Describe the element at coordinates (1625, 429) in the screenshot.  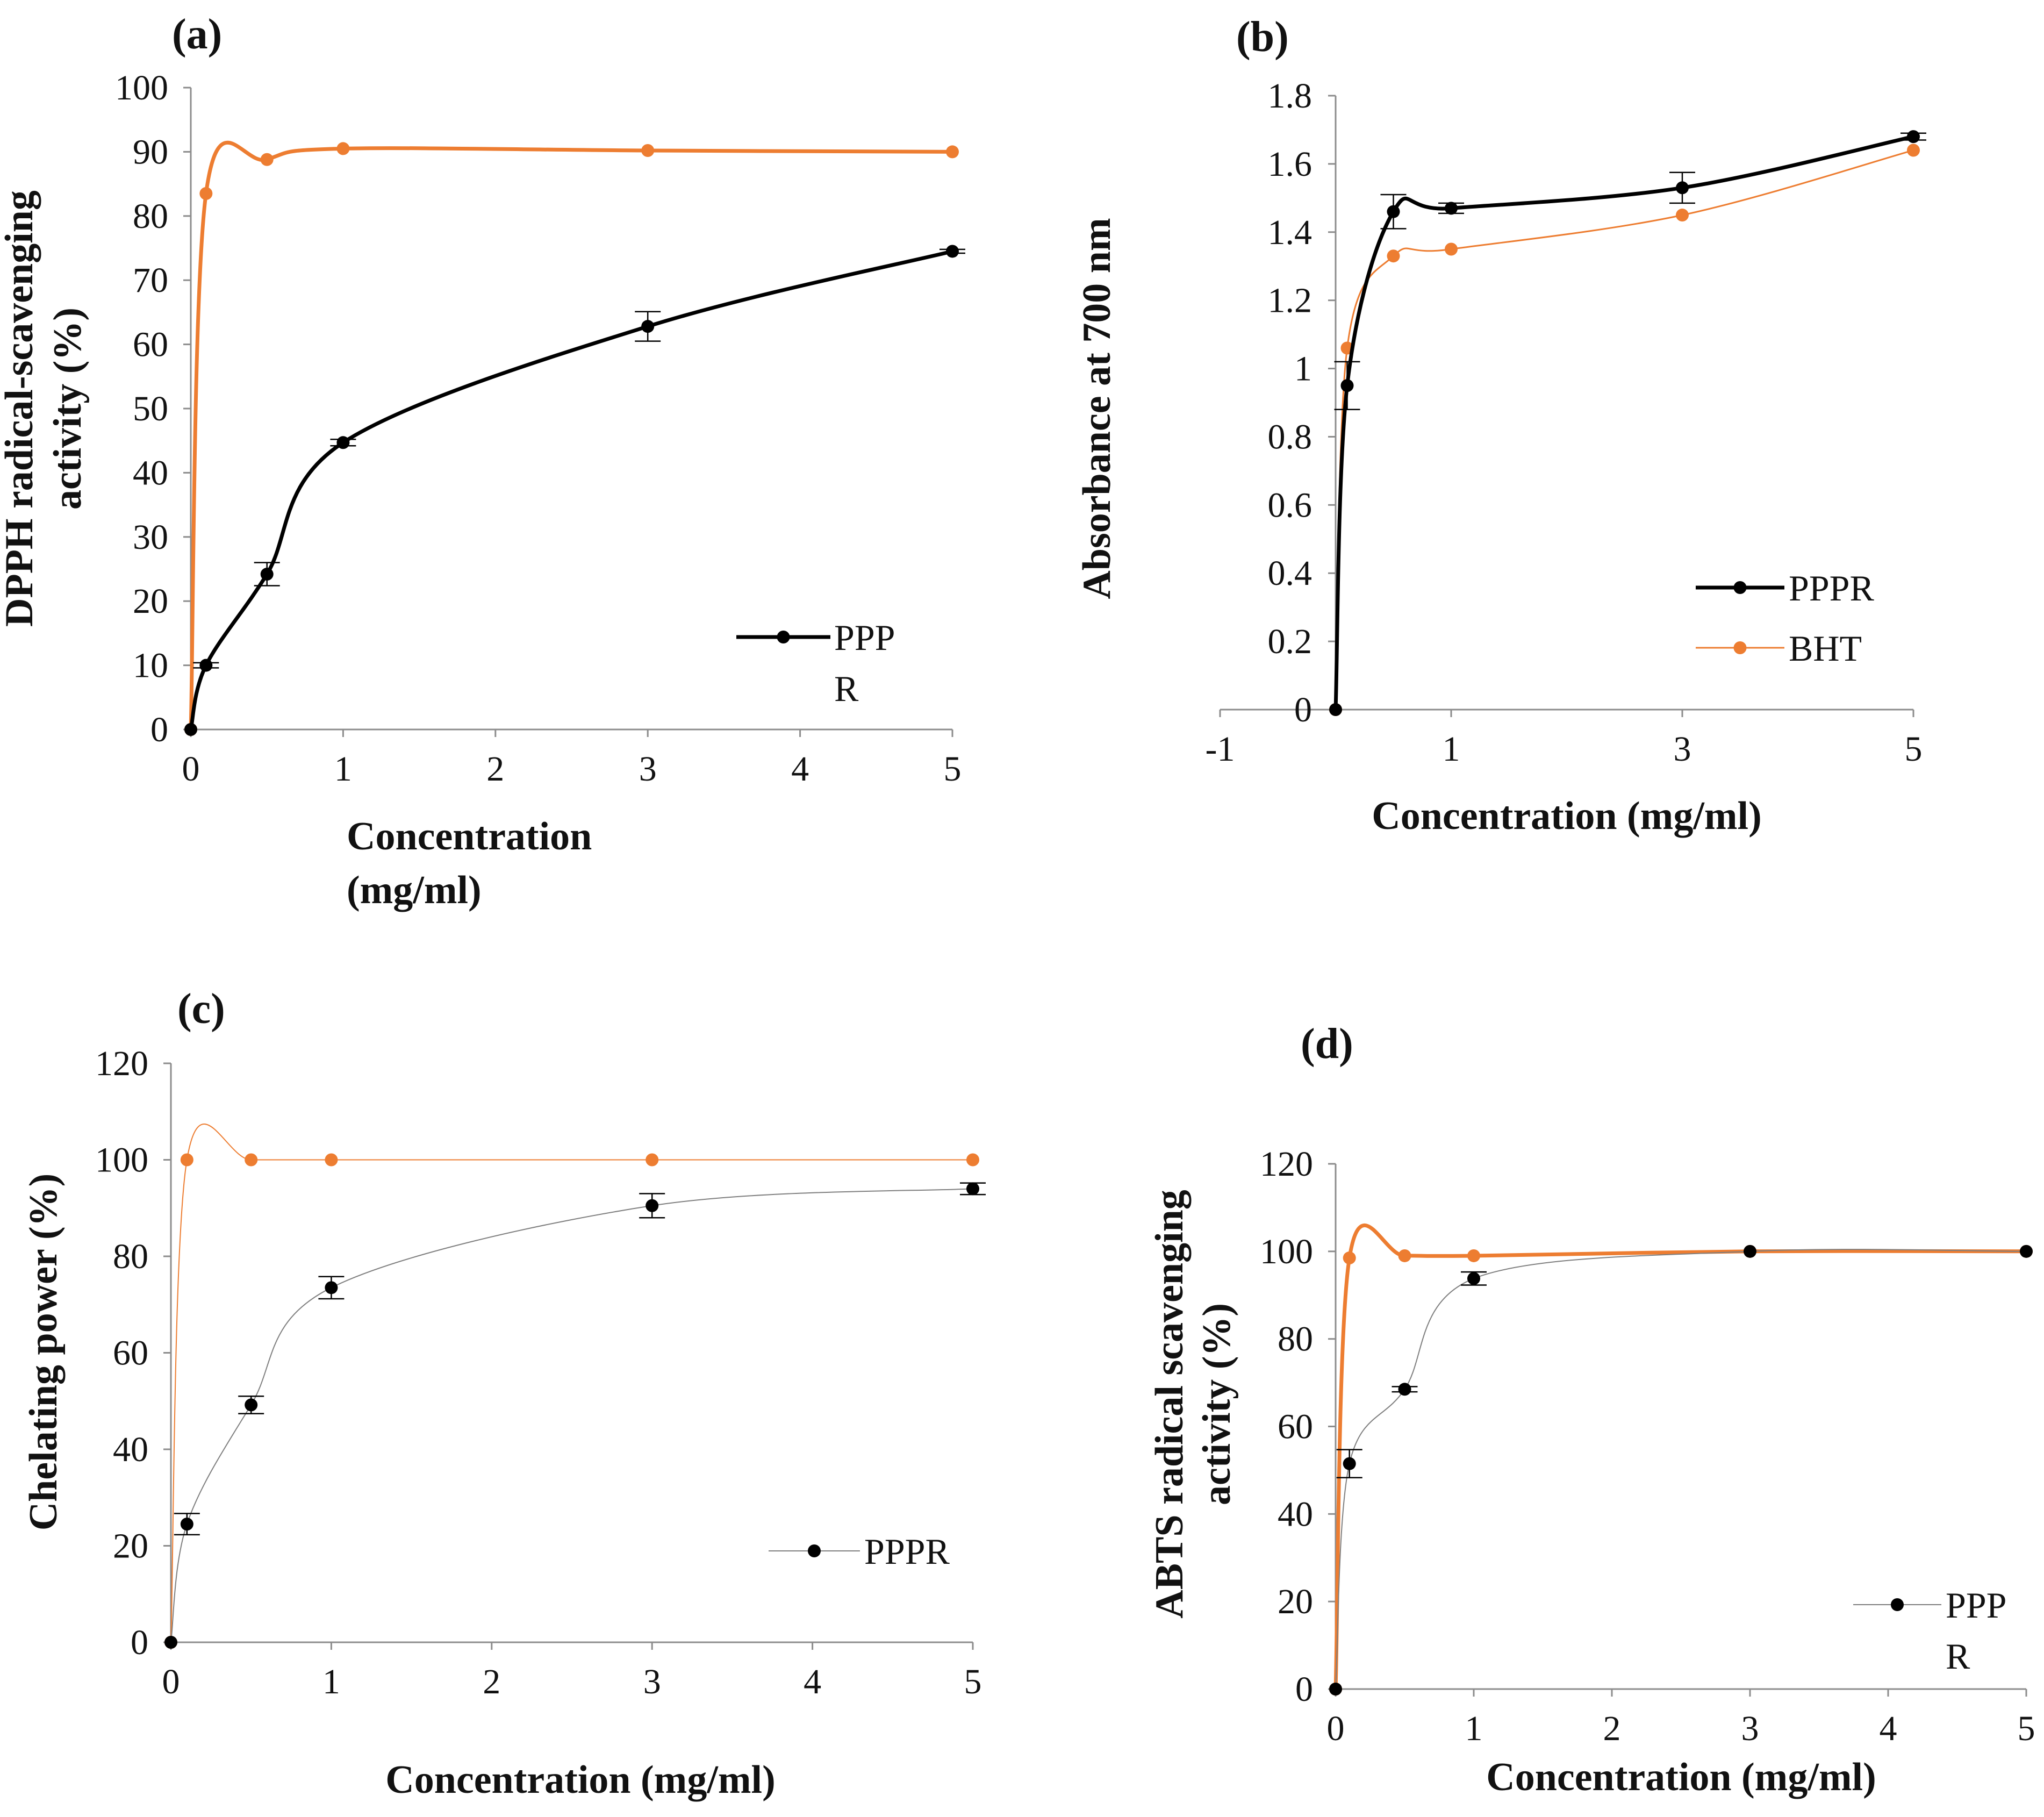
I see `series-line-bht` at that location.